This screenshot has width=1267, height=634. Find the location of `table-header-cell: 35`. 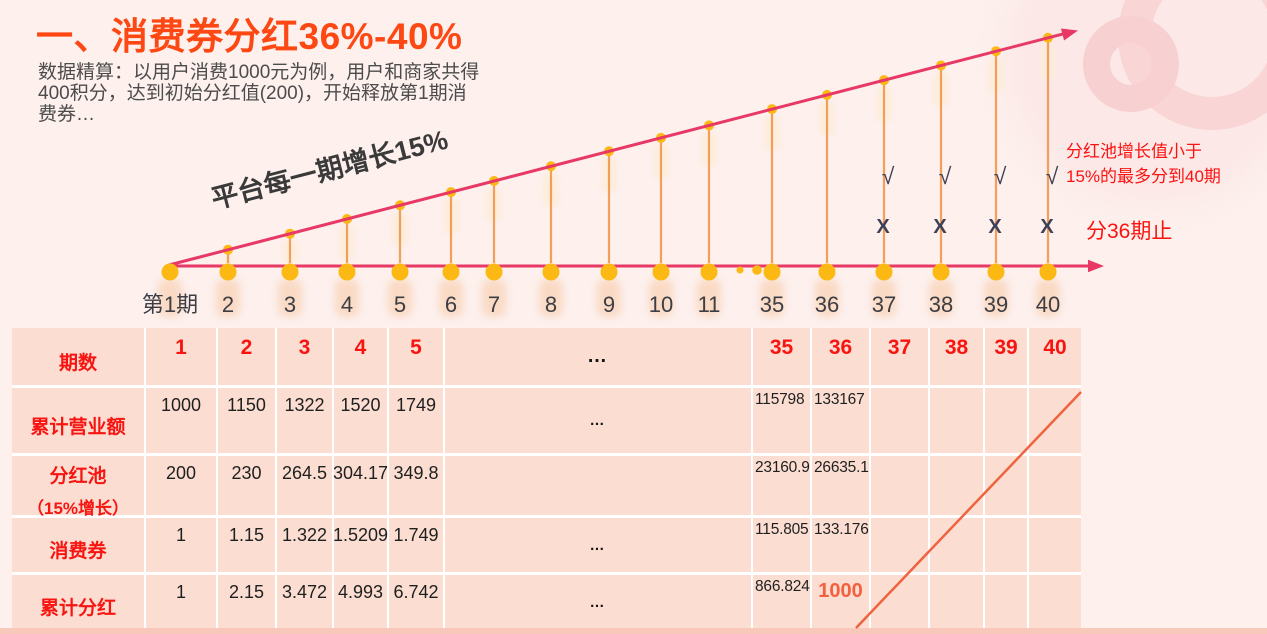

table-header-cell: 35 is located at coordinates (781, 356).